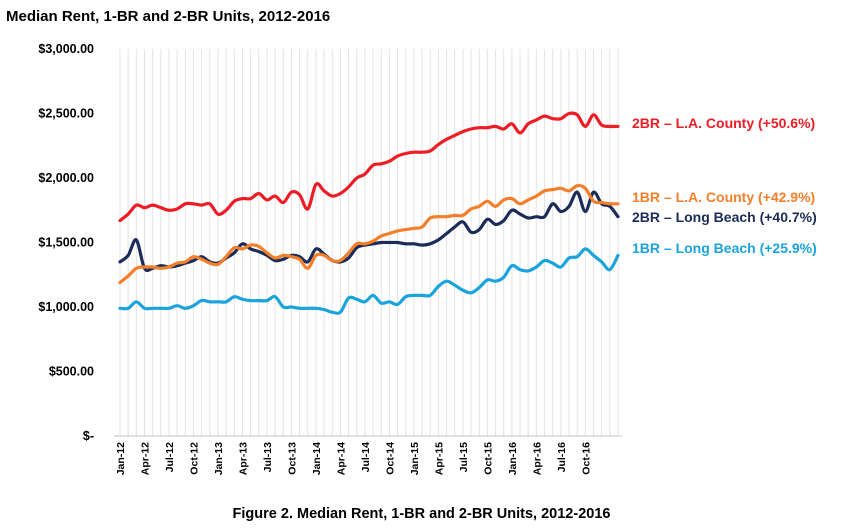  I want to click on x-tick-label: Oct-14, so click(390, 458).